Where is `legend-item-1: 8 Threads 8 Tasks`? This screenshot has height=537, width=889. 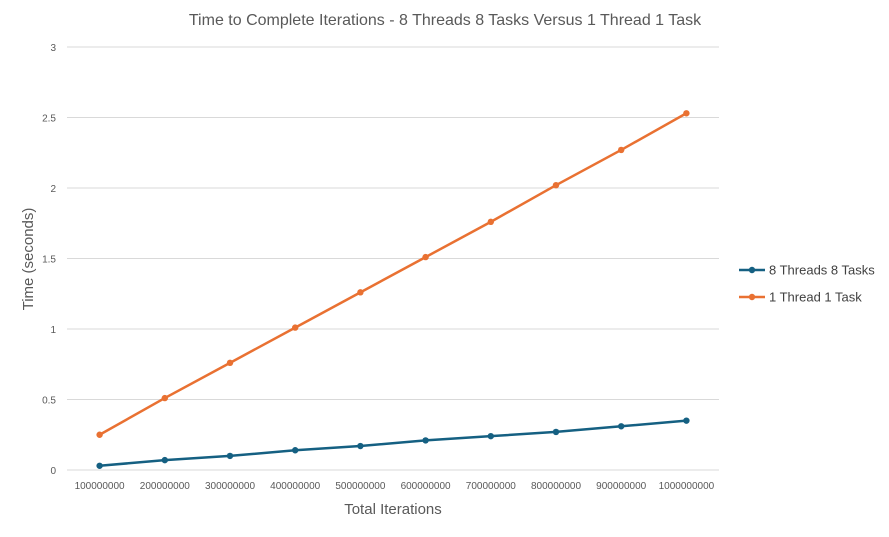 legend-item-1: 8 Threads 8 Tasks is located at coordinates (807, 270).